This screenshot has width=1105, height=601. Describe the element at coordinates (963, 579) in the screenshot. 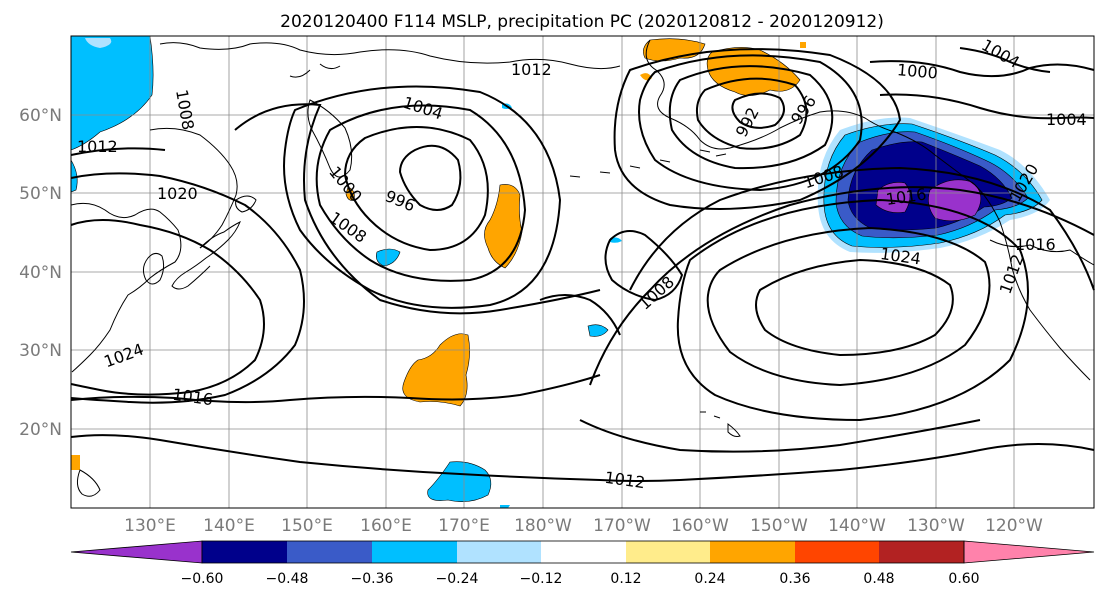

I see `colorbar-tick-label: 0.60` at that location.